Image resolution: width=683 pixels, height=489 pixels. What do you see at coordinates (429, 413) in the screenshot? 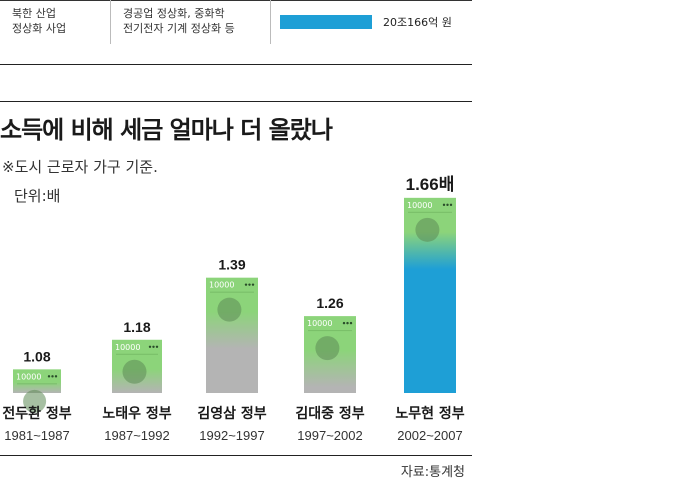
I see `category-label: 노무현 정부` at bounding box center [429, 413].